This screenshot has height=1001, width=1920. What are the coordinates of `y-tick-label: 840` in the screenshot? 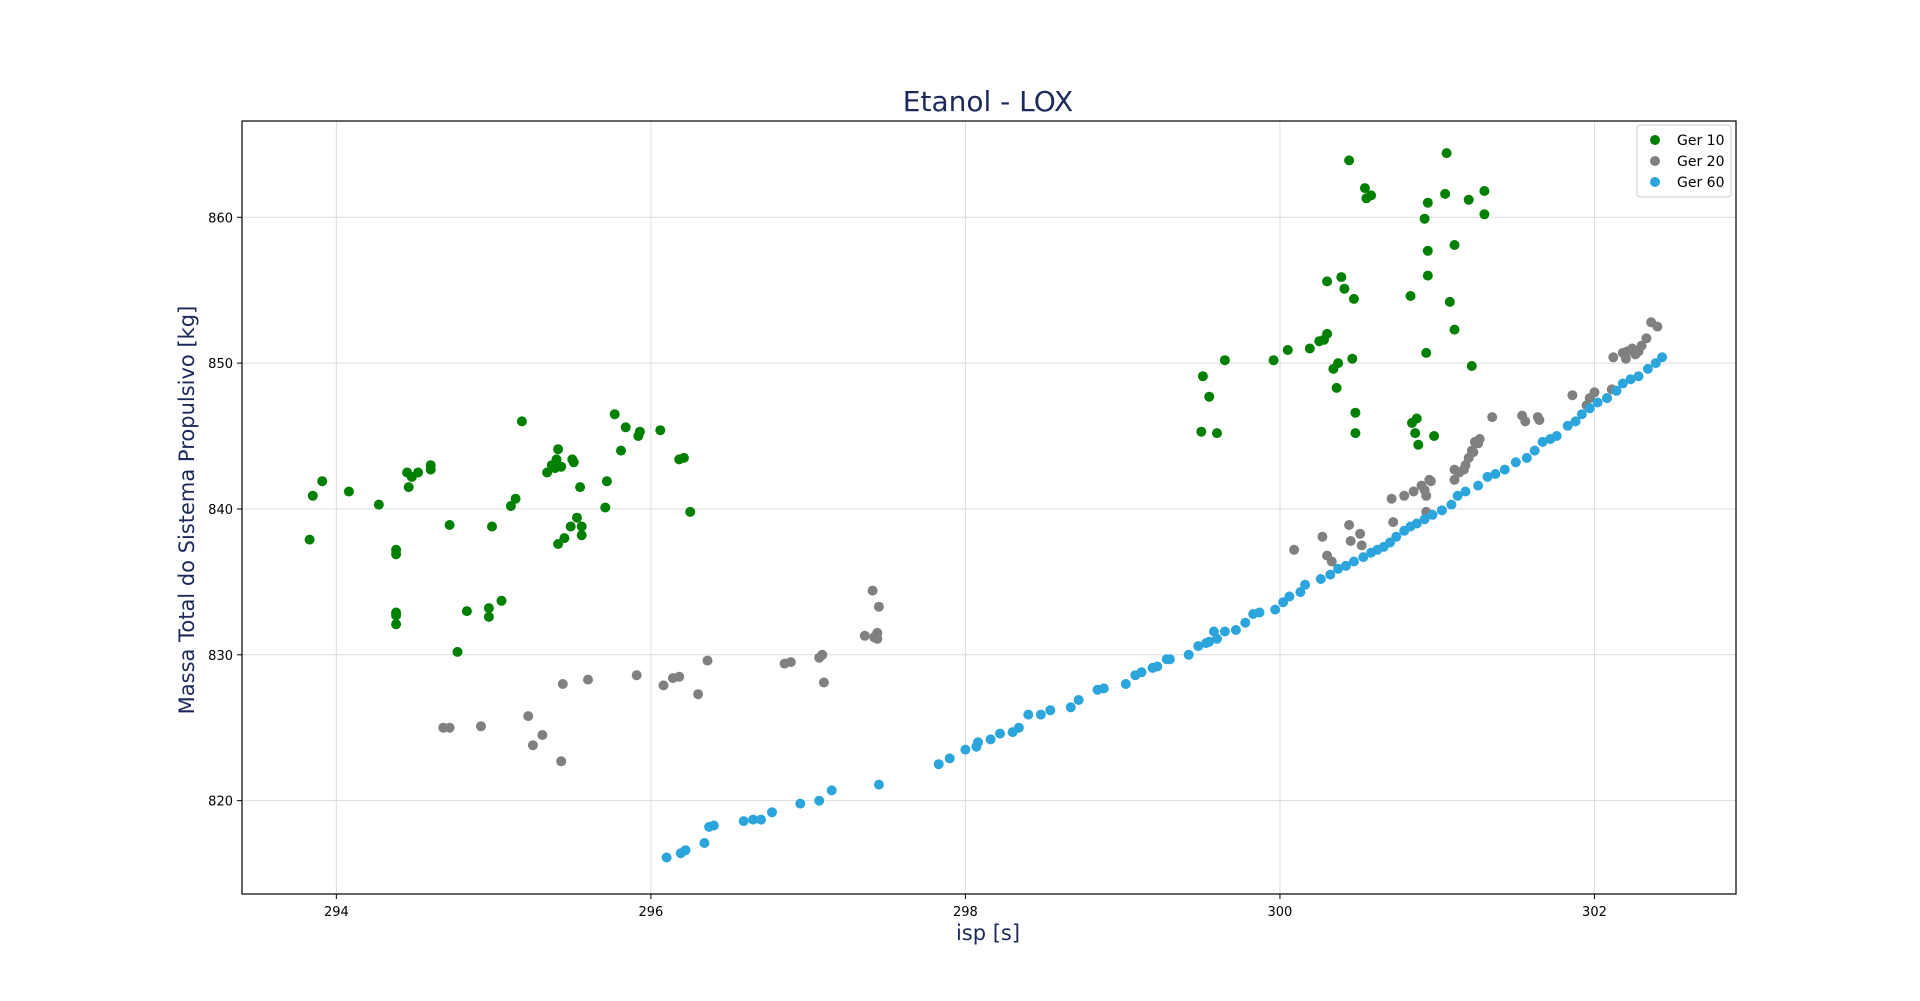 It's located at (220, 510).